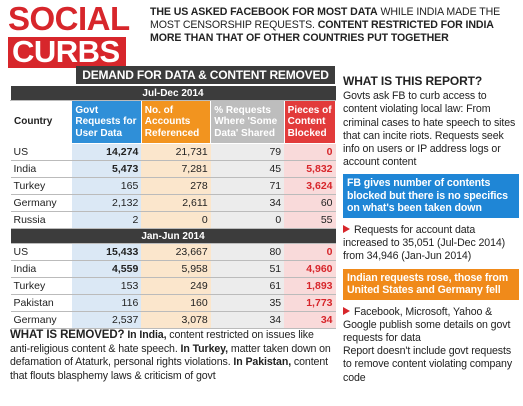 The image size is (523, 406). I want to click on cell-value: 3,078, so click(176, 320).